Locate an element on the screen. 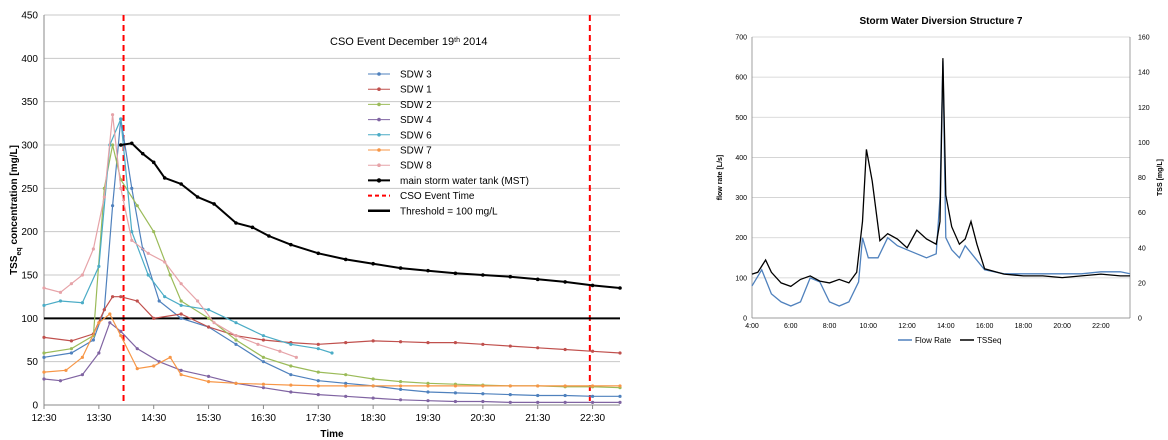 This screenshot has width=1168, height=440. chart1-xtick-label: 21:30 is located at coordinates (537, 418).